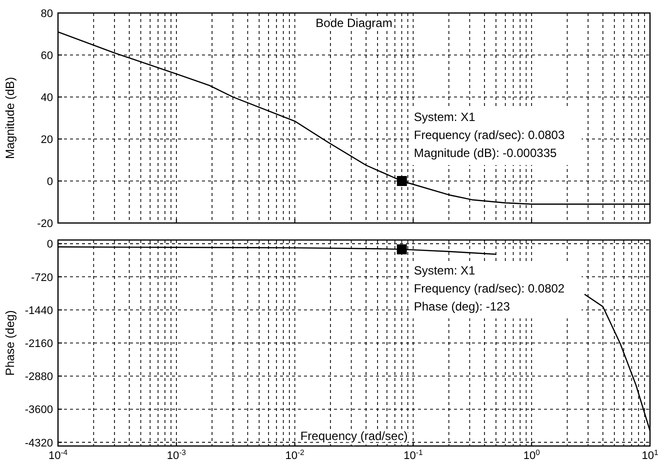  Describe the element at coordinates (531, 455) in the screenshot. I see `x-tick-label: 10$^{0}$` at that location.